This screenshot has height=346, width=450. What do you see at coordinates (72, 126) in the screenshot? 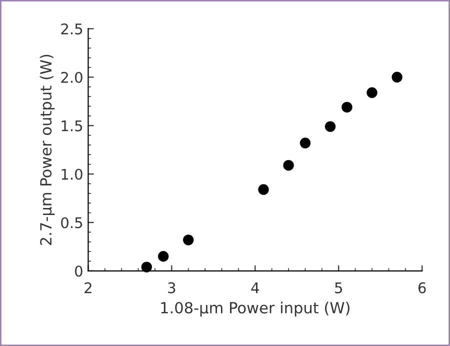
I see `y-tick-label: 1.5` at bounding box center [72, 126].